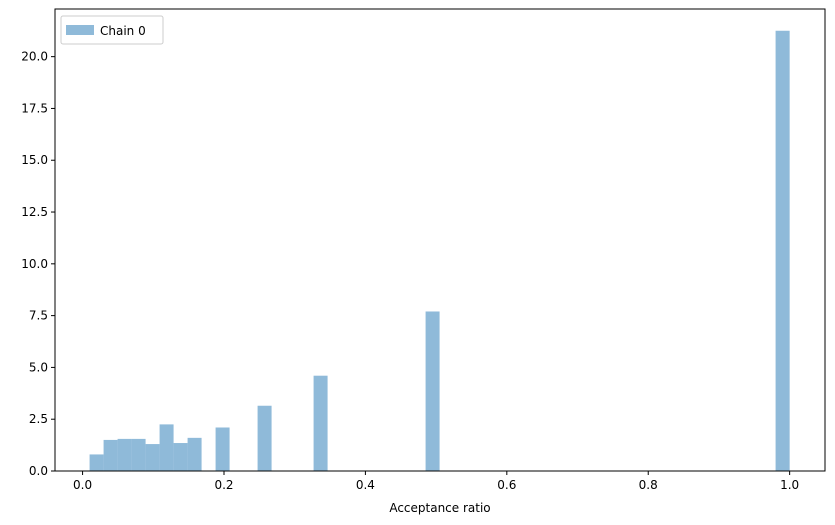 The height and width of the screenshot is (525, 835). What do you see at coordinates (34, 57) in the screenshot?
I see `y-tick-label: 20.0` at bounding box center [34, 57].